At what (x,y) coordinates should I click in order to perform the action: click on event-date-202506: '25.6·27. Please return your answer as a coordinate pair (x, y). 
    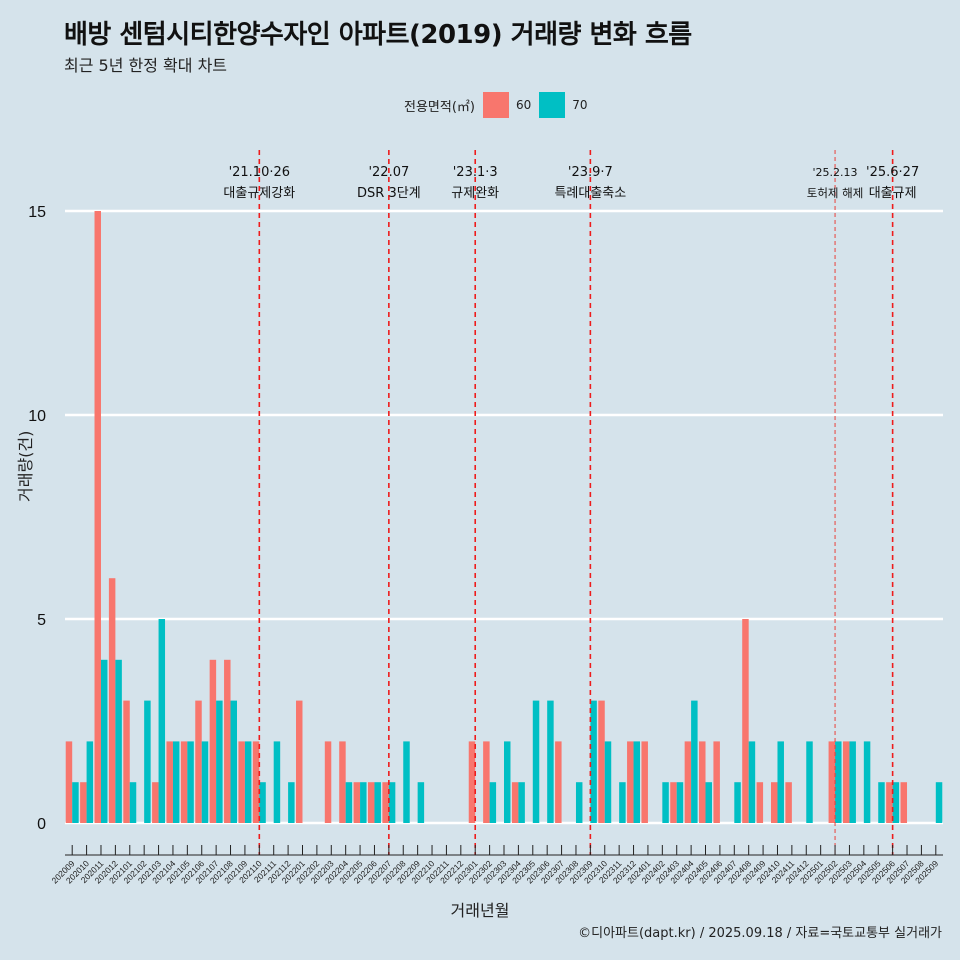
    Looking at the image, I should click on (892, 172).